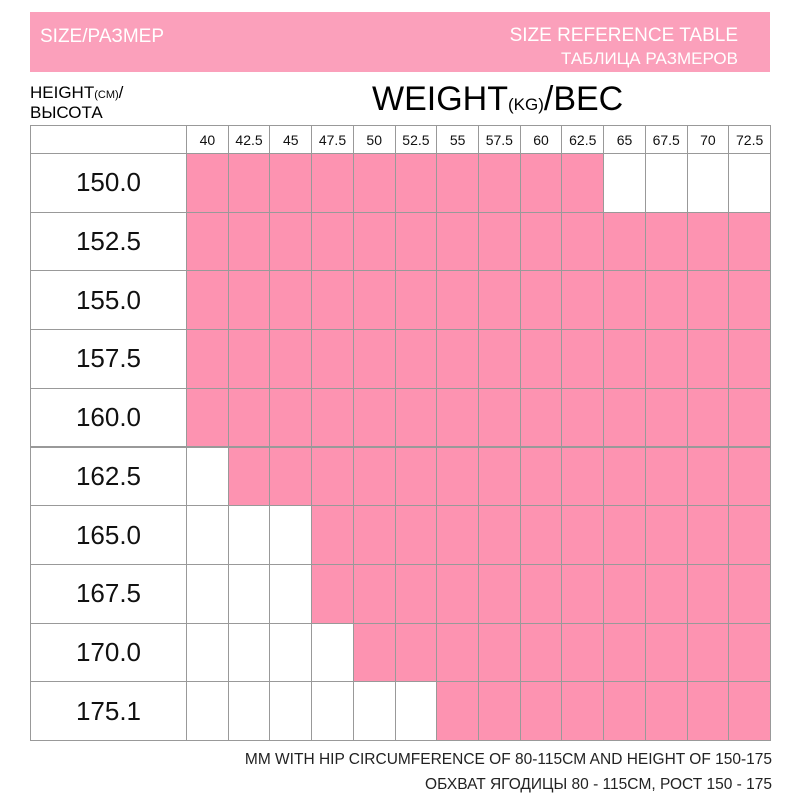 The width and height of the screenshot is (800, 800). Describe the element at coordinates (749, 139) in the screenshot. I see `weight-header: 72.5` at that location.